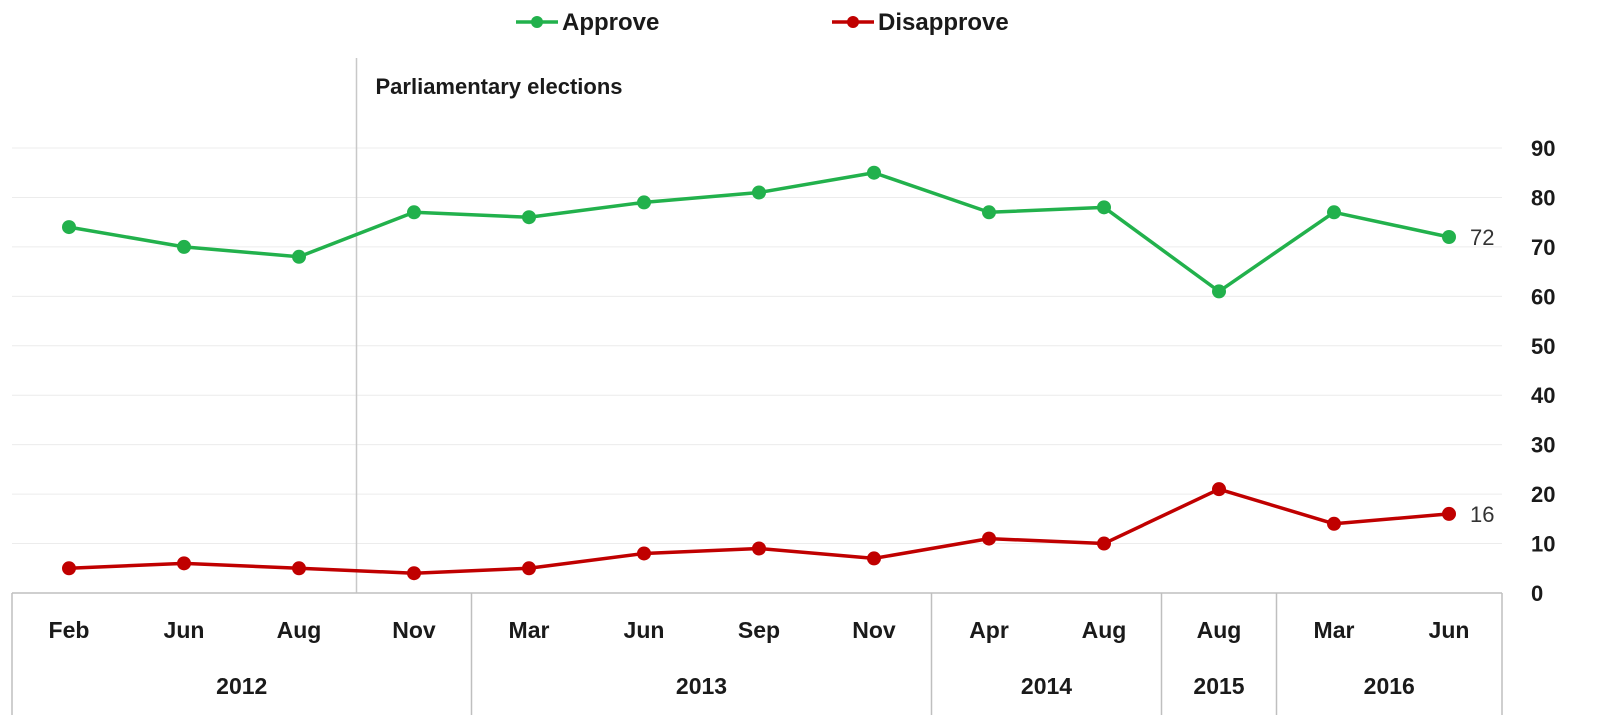 This screenshot has width=1603, height=715. Describe the element at coordinates (1543, 296) in the screenshot. I see `y-tick-label: 60` at that location.